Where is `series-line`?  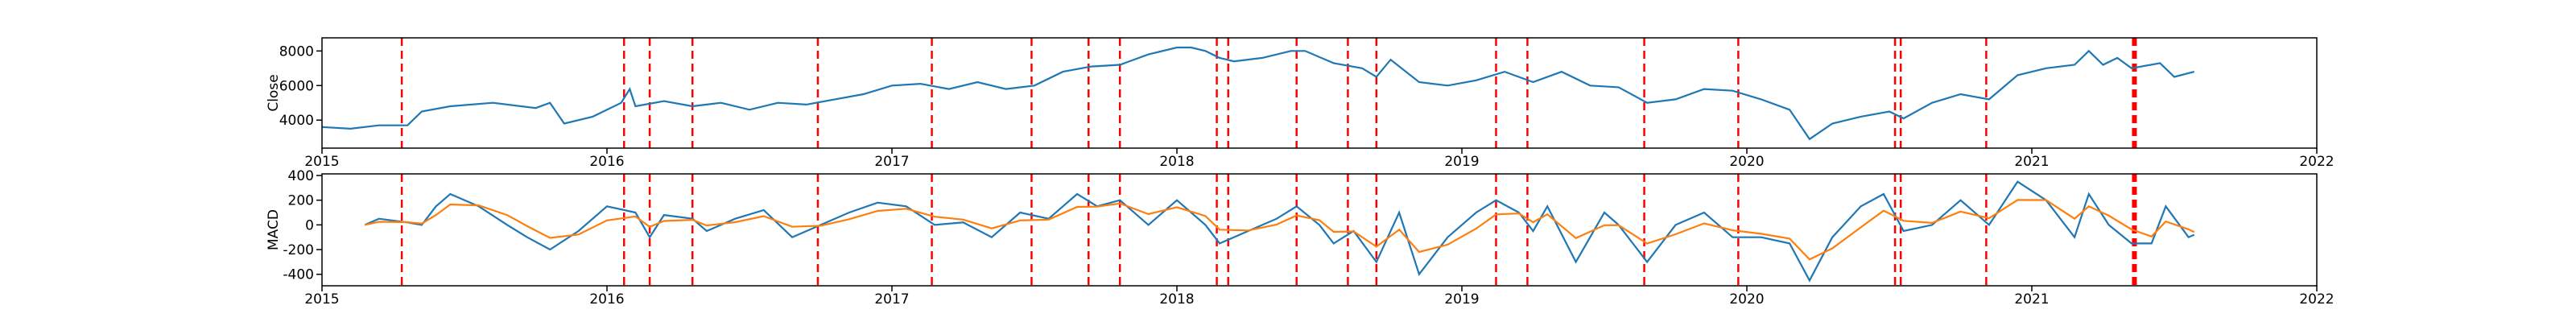
series-line is located at coordinates (1279, 230).